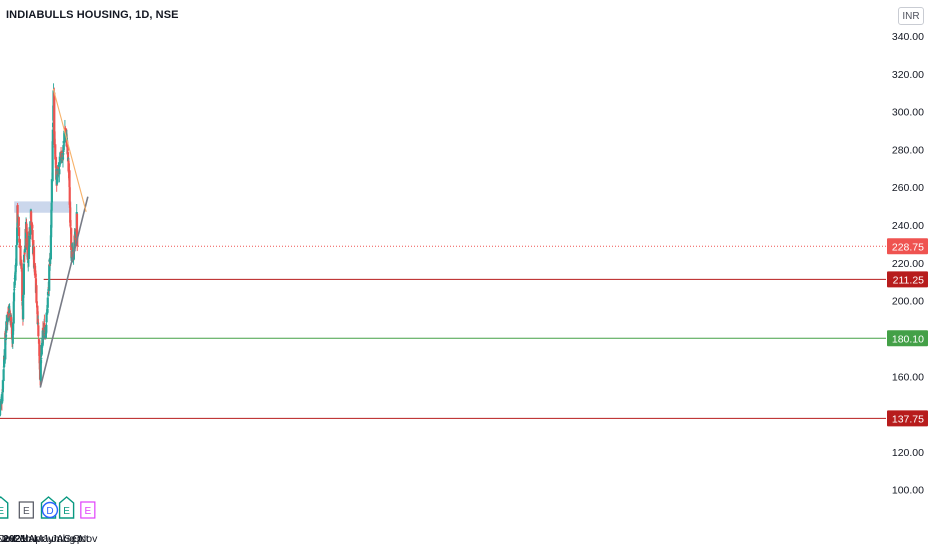 Image resolution: width=932 pixels, height=550 pixels. Describe the element at coordinates (36, 539) in the screenshot. I see `x-tick-label: Apr` at that location.